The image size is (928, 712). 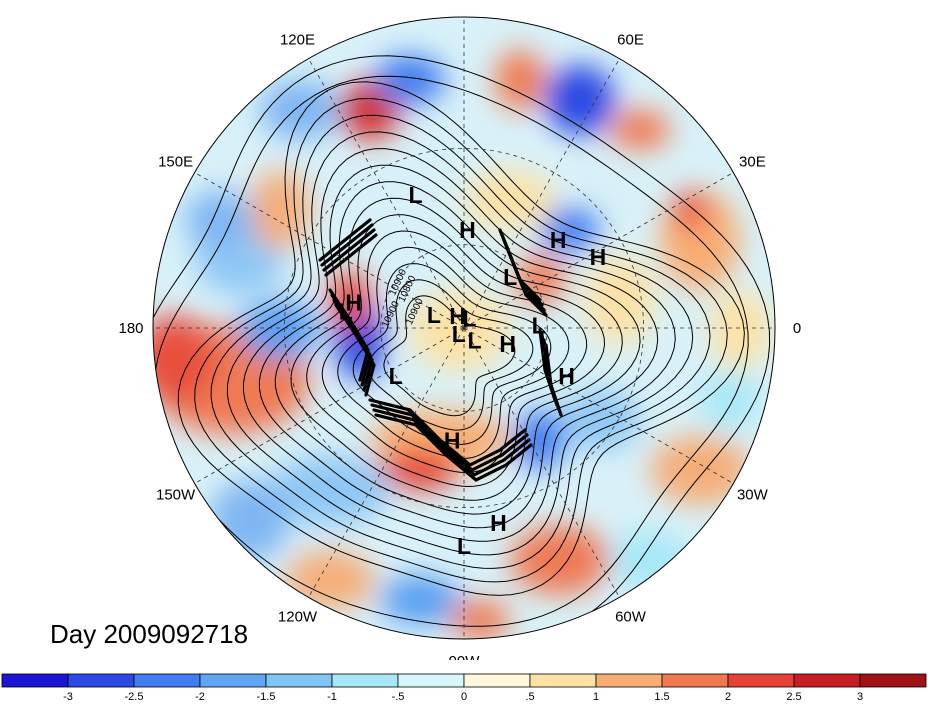 I want to click on colorbar-tick-label: -2, so click(x=200, y=697).